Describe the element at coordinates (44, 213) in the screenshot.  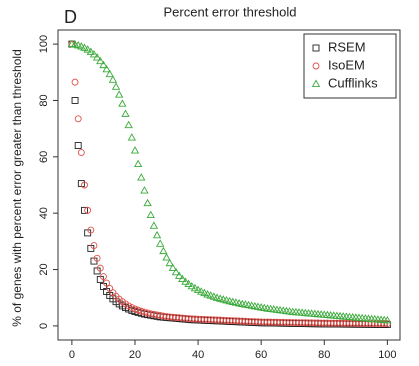
I see `y-tick-label: 40` at that location.